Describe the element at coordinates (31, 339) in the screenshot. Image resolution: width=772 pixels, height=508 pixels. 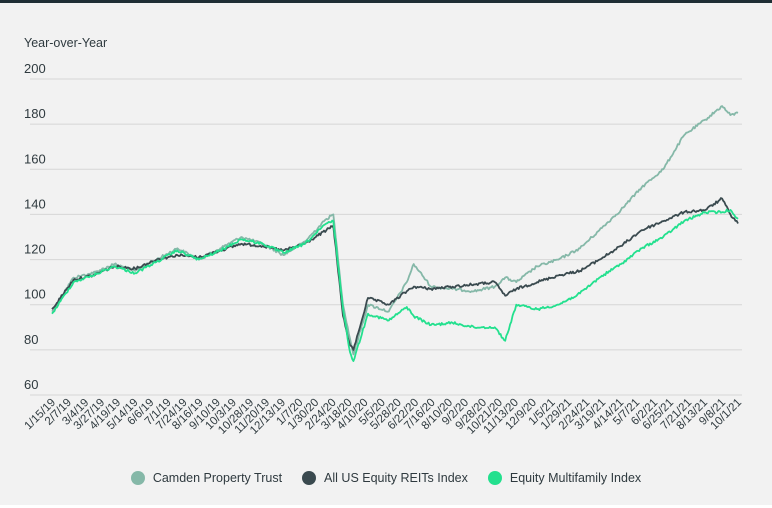
I see `y-tick-label: 80` at that location.